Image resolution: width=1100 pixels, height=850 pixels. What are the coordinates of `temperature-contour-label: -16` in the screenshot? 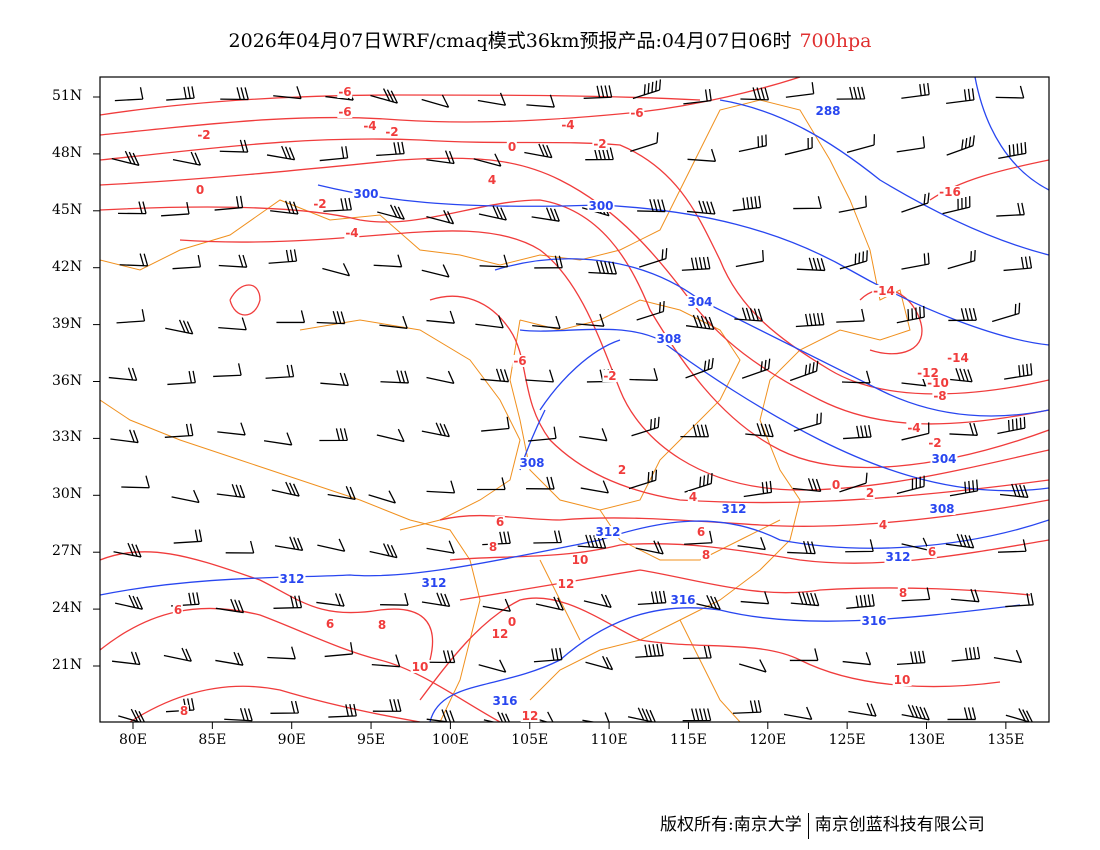 It's located at (950, 192).